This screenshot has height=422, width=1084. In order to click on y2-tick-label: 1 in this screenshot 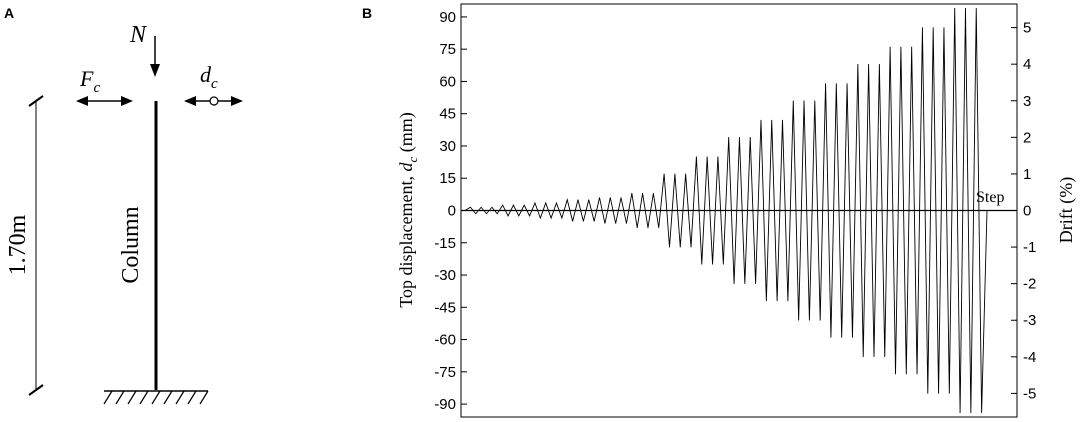, I will do `click(1027, 174)`.